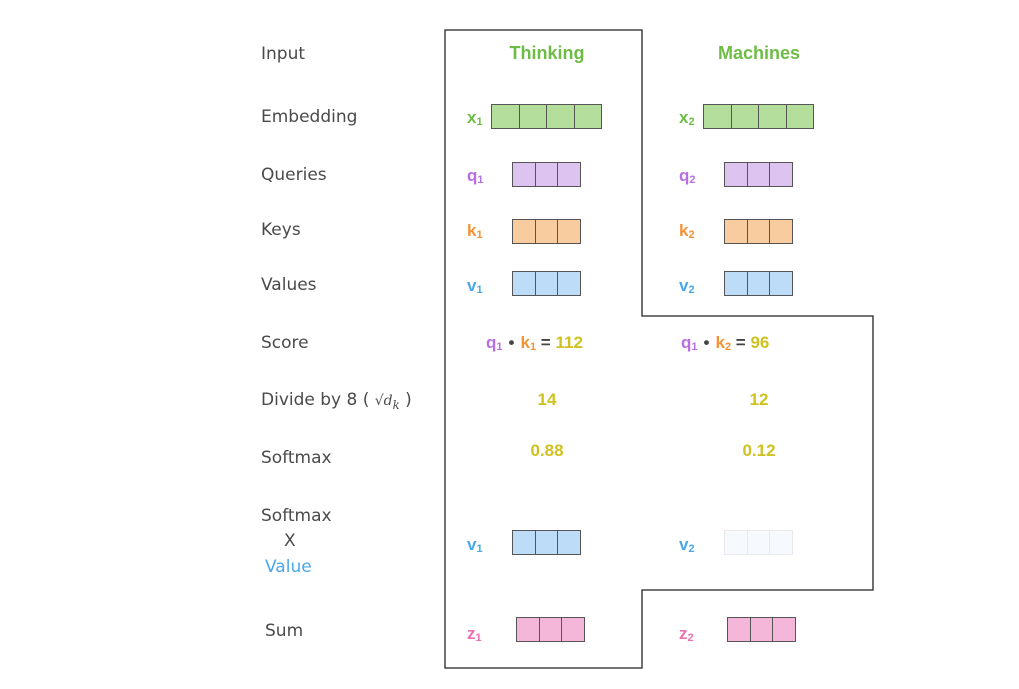  I want to click on output-label-1-sub: 1, so click(478, 638).